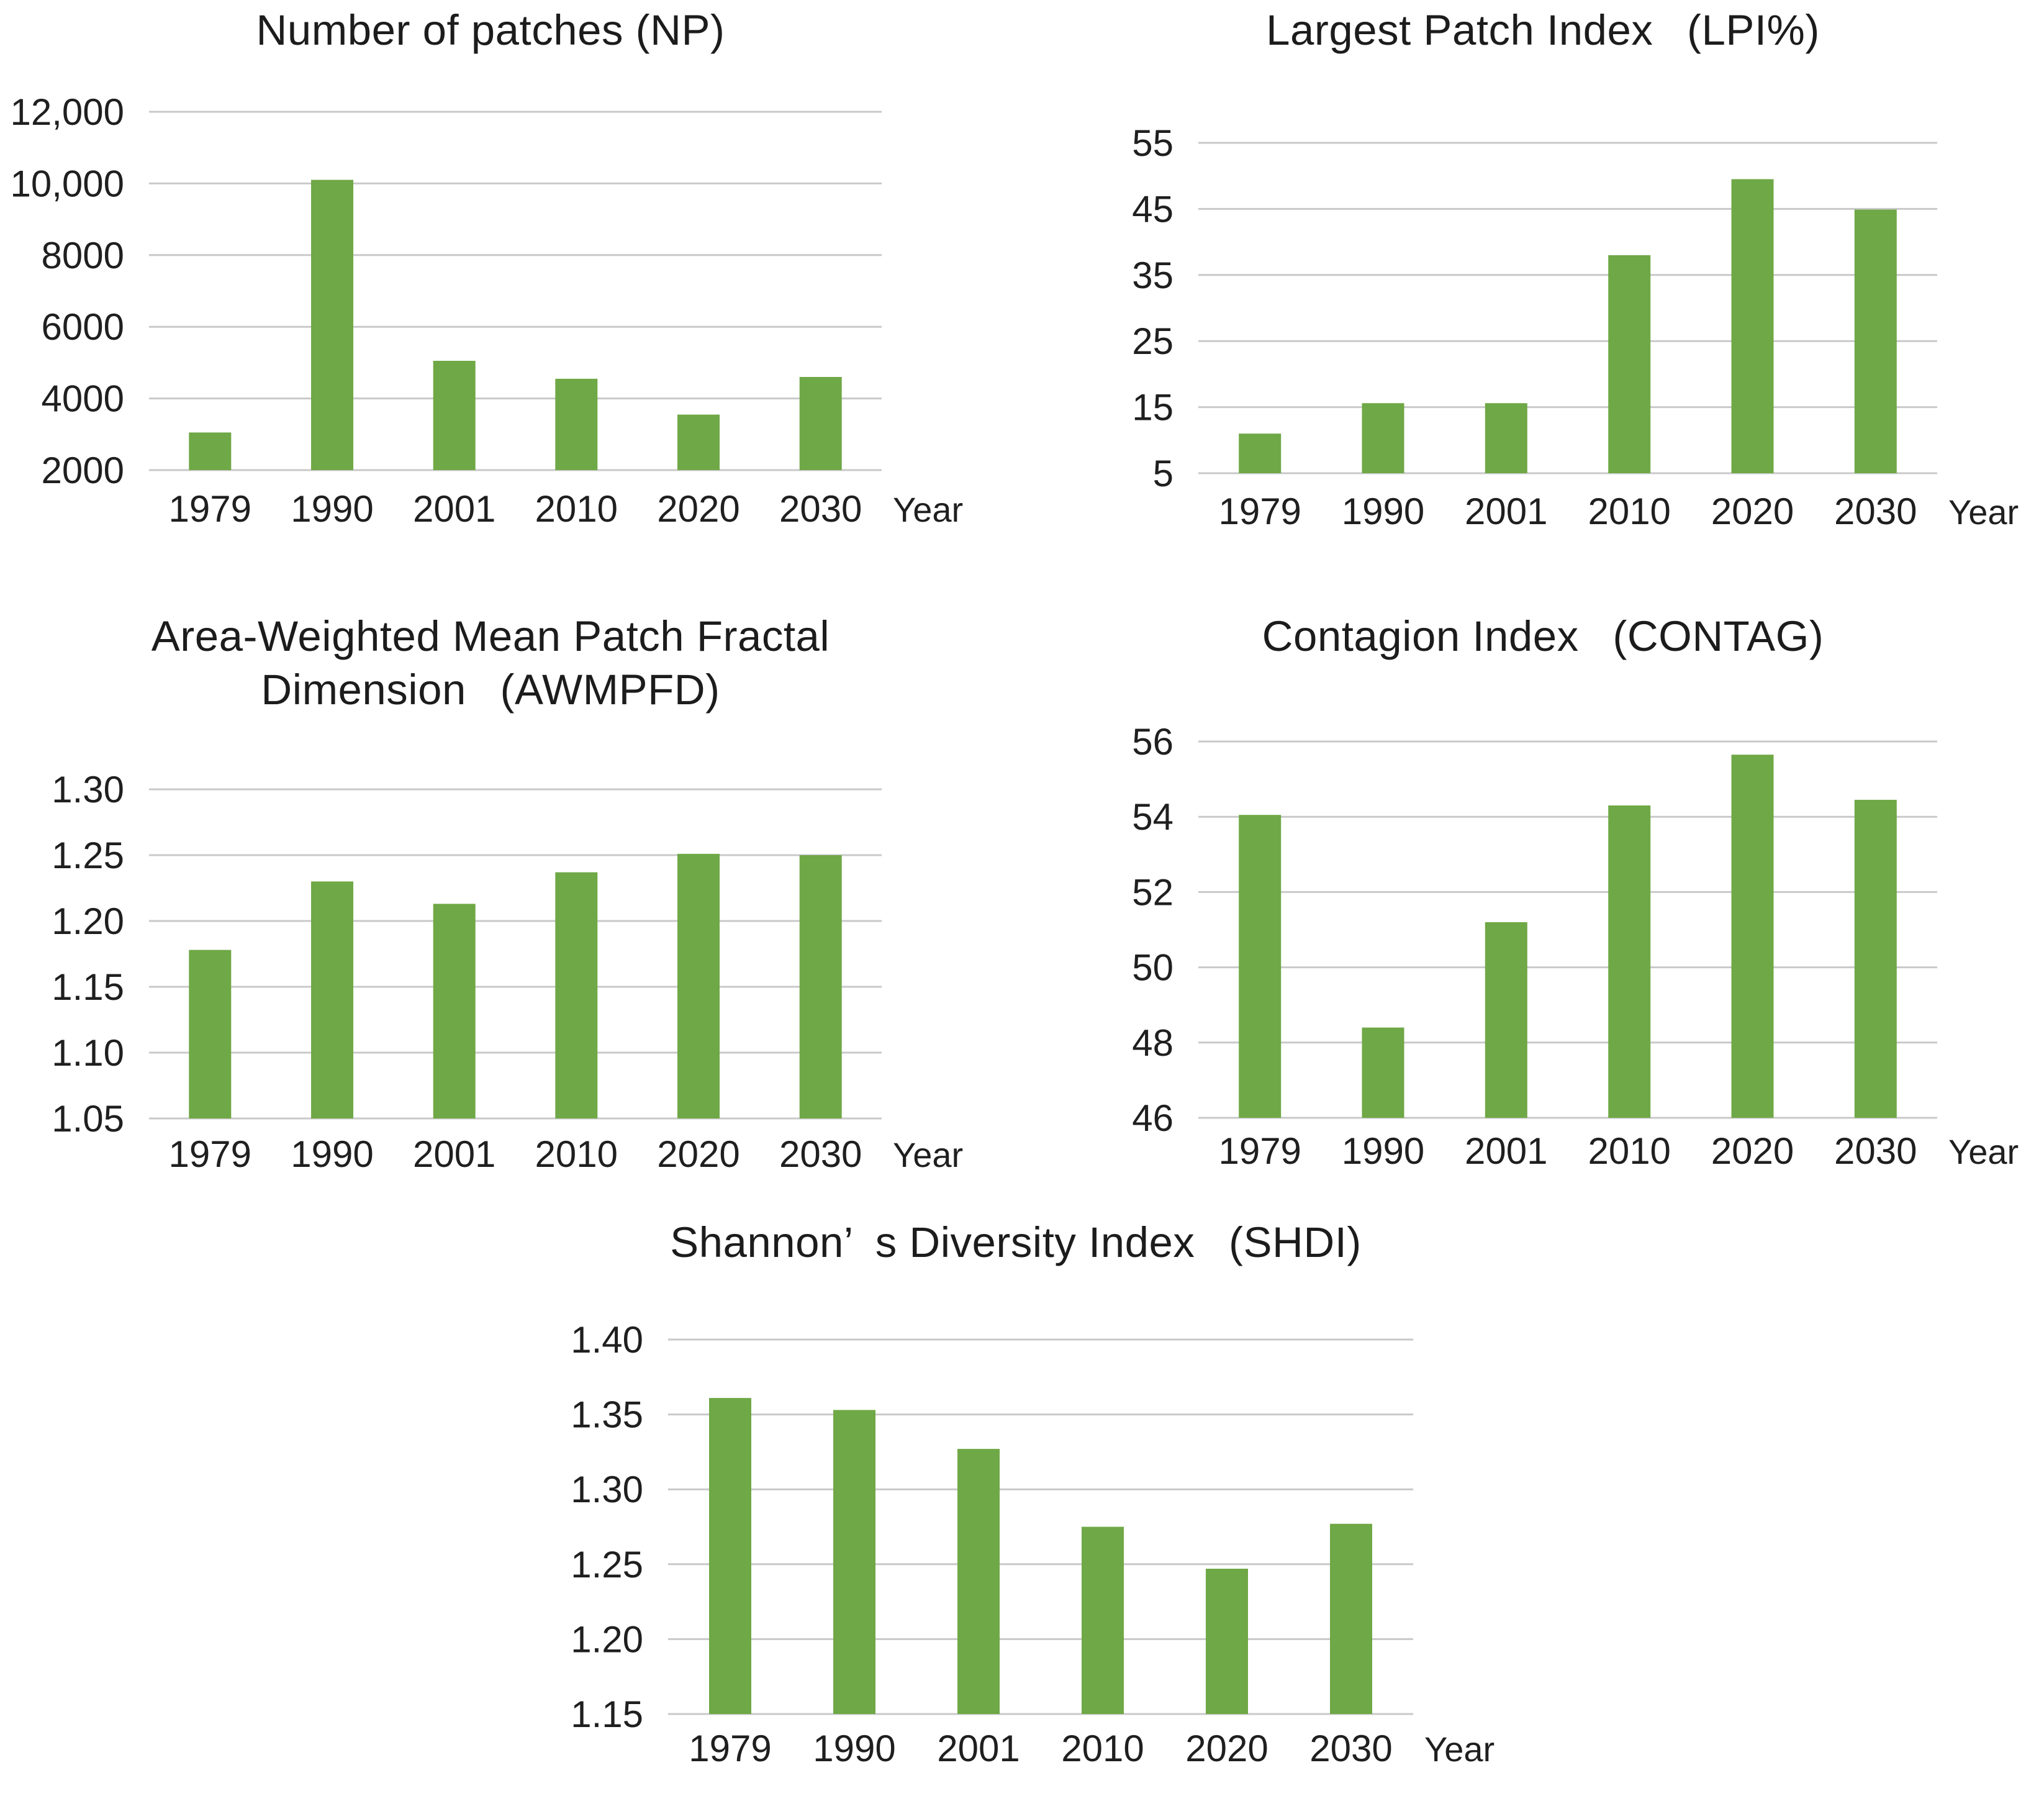 The image size is (2044, 1796). What do you see at coordinates (490, 30) in the screenshot?
I see `np-chart-title: Number of patches (NP)` at bounding box center [490, 30].